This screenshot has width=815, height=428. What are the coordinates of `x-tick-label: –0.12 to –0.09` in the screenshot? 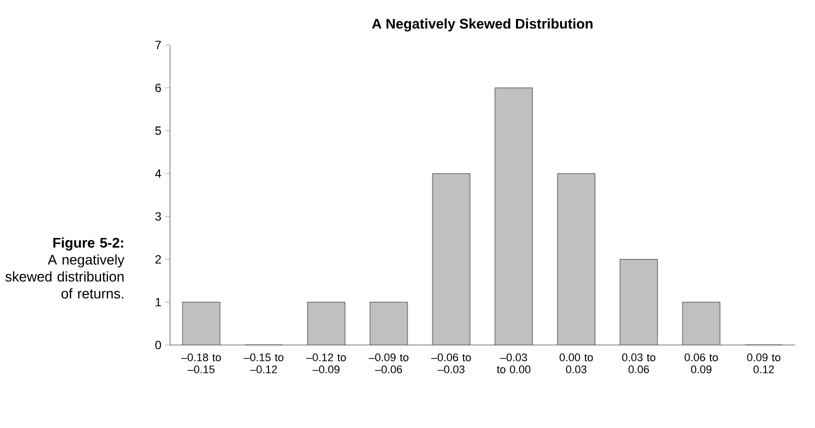 It's located at (326, 364).